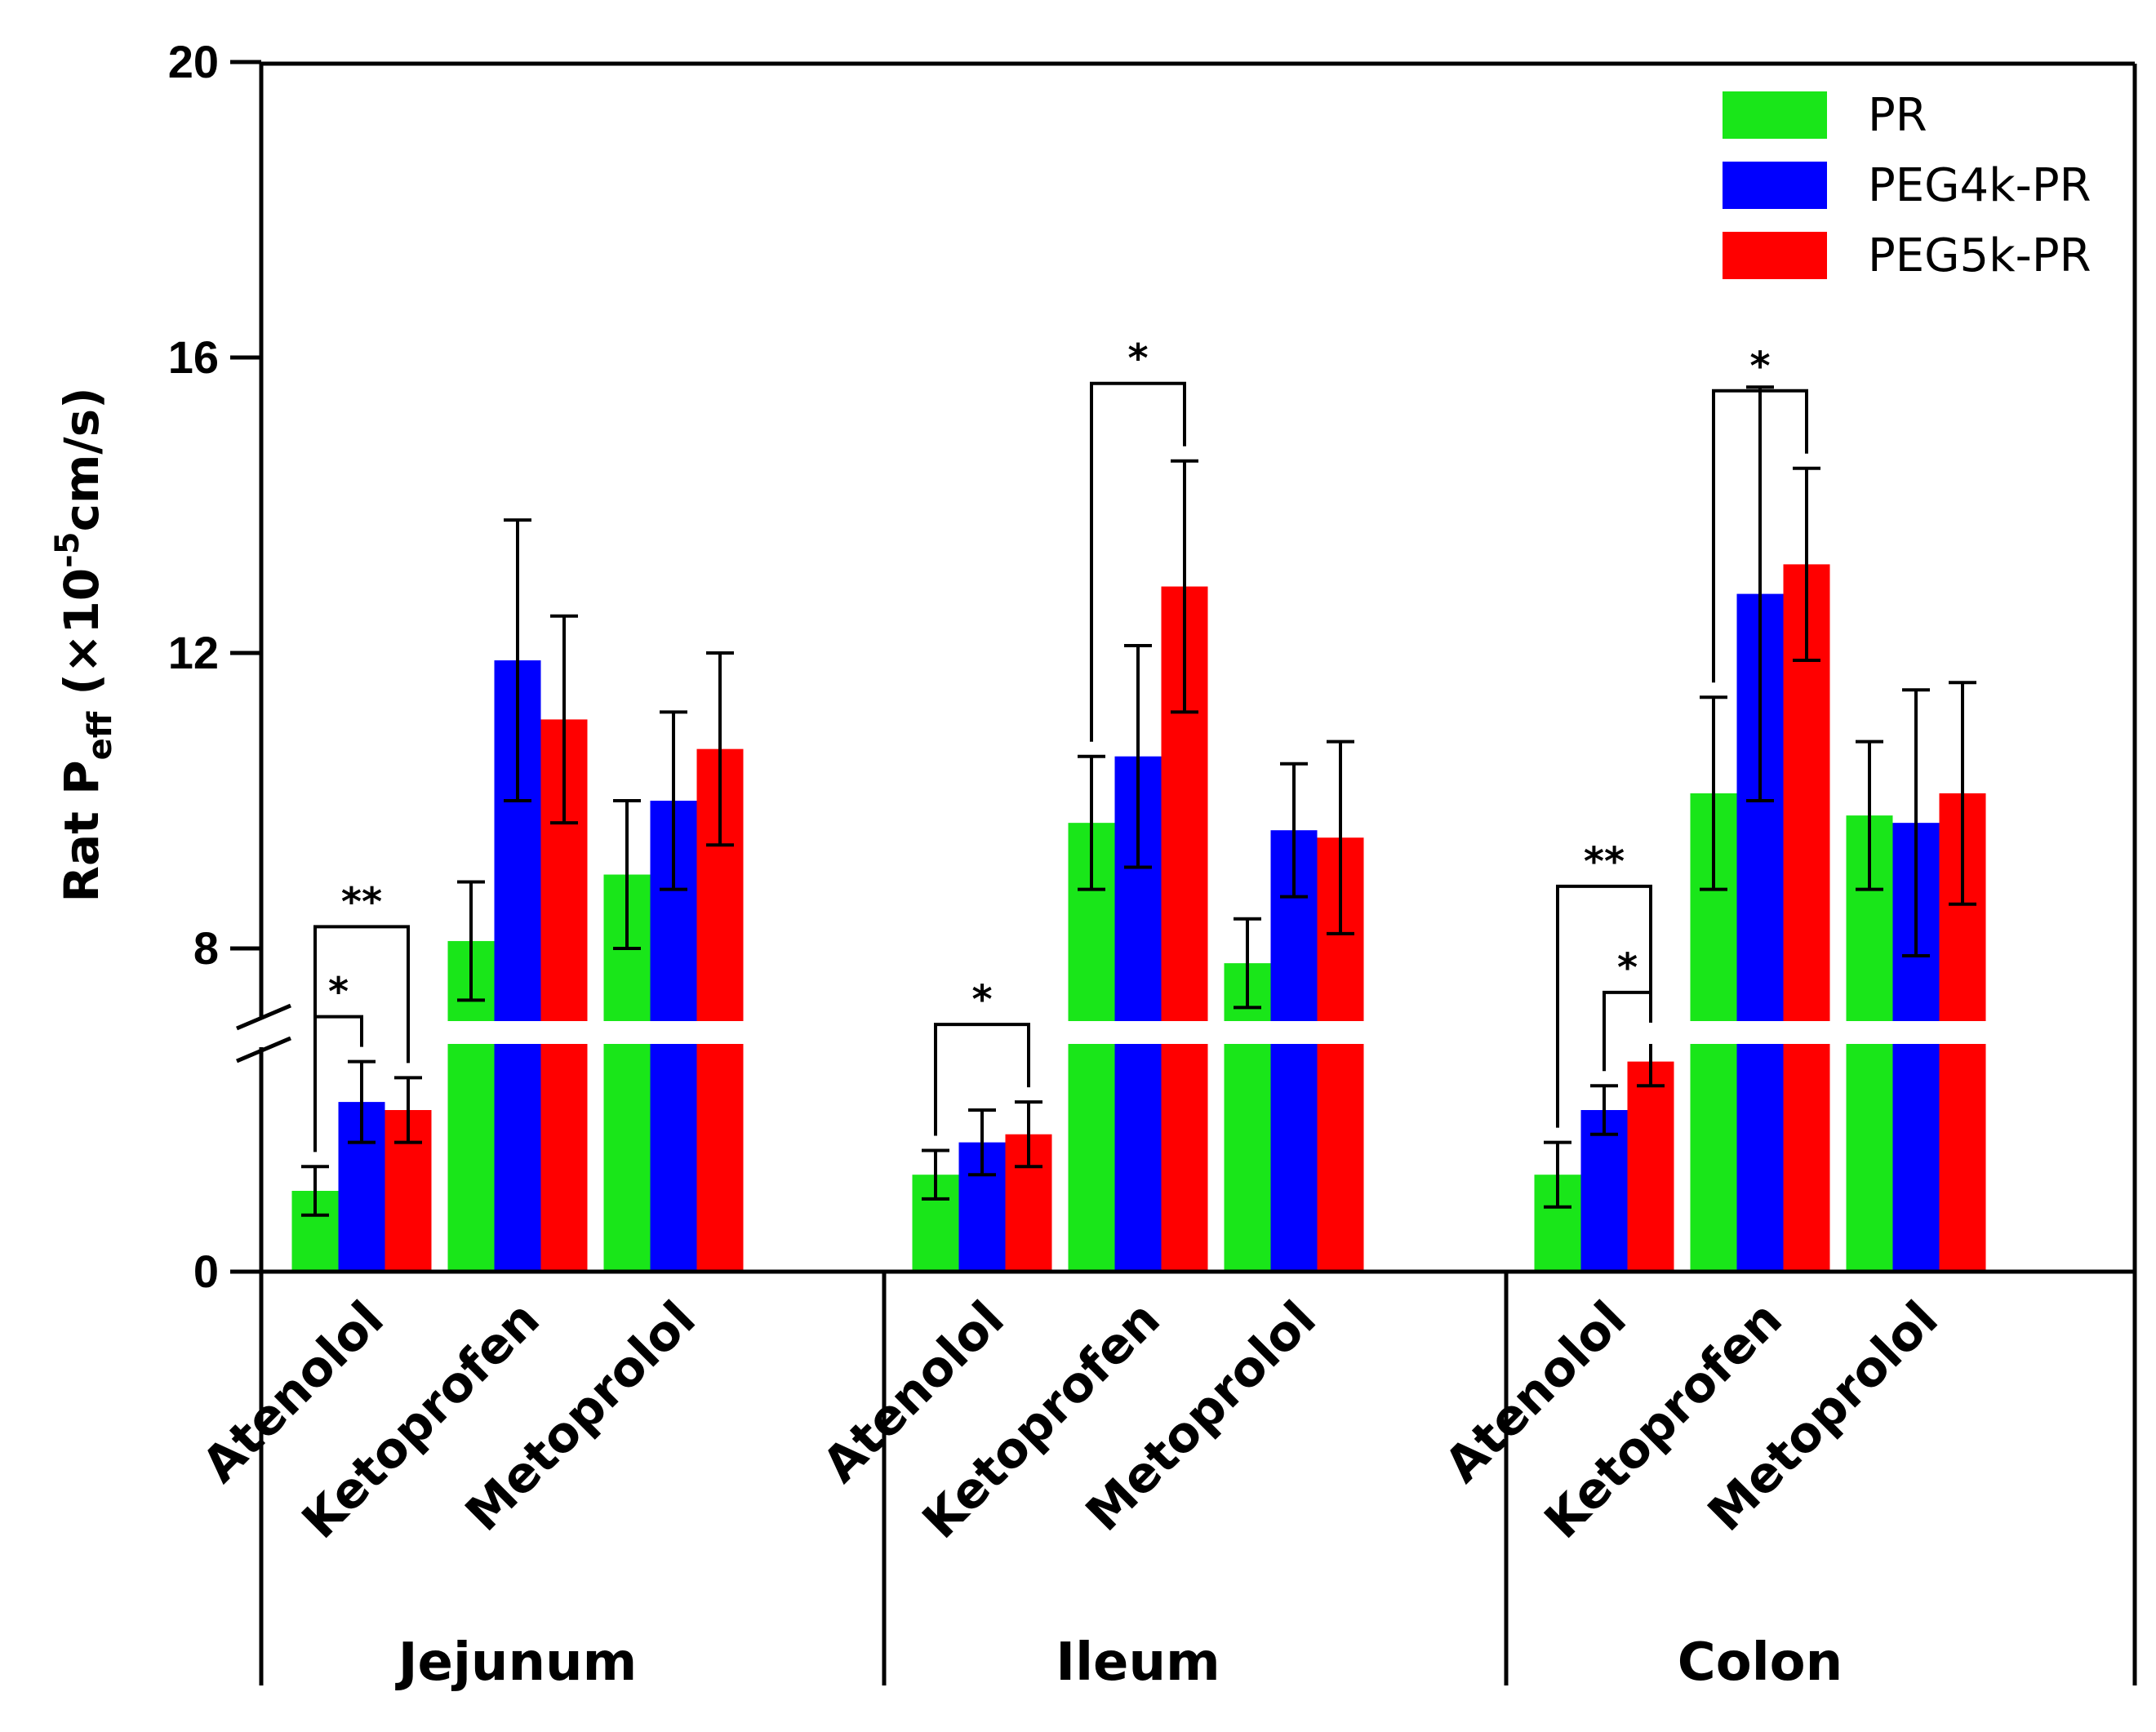 This screenshot has width=2156, height=1732. I want to click on bar-colon-atenolol-peg4k-pr, so click(1604, 1191).